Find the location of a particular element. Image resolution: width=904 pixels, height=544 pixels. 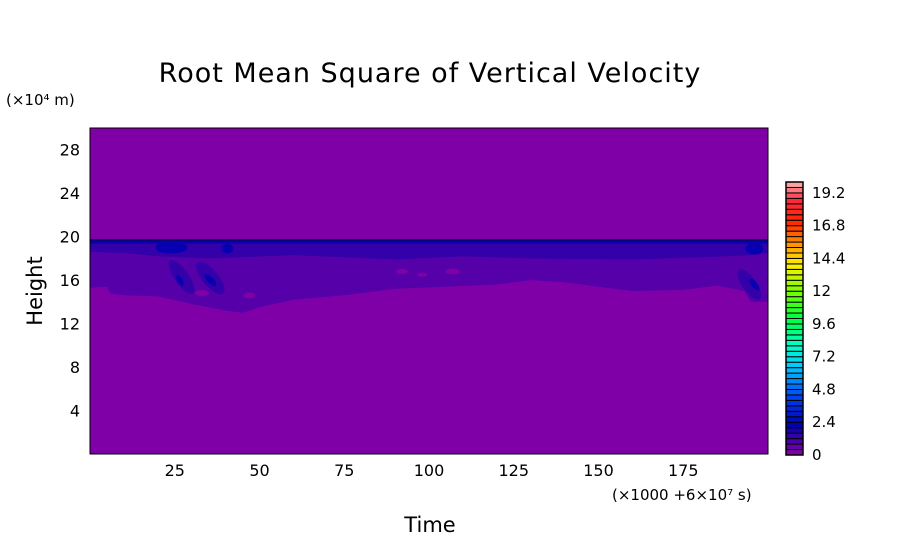

y-tick-label: 12 is located at coordinates (70, 324).